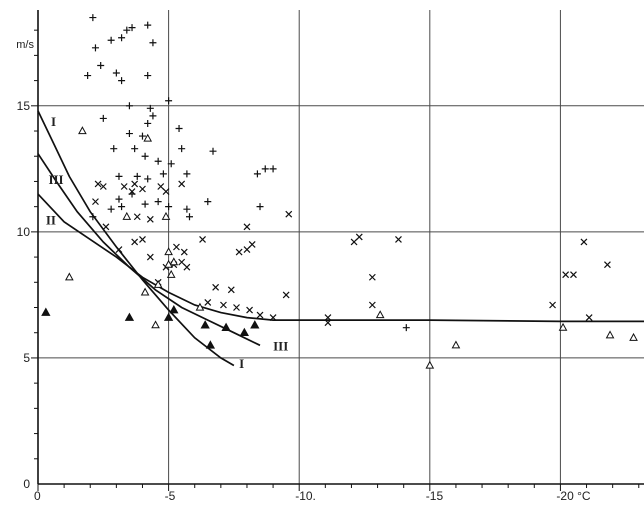 The image size is (644, 509). What do you see at coordinates (170, 496) in the screenshot?
I see `x-tick-label: -5` at bounding box center [170, 496].